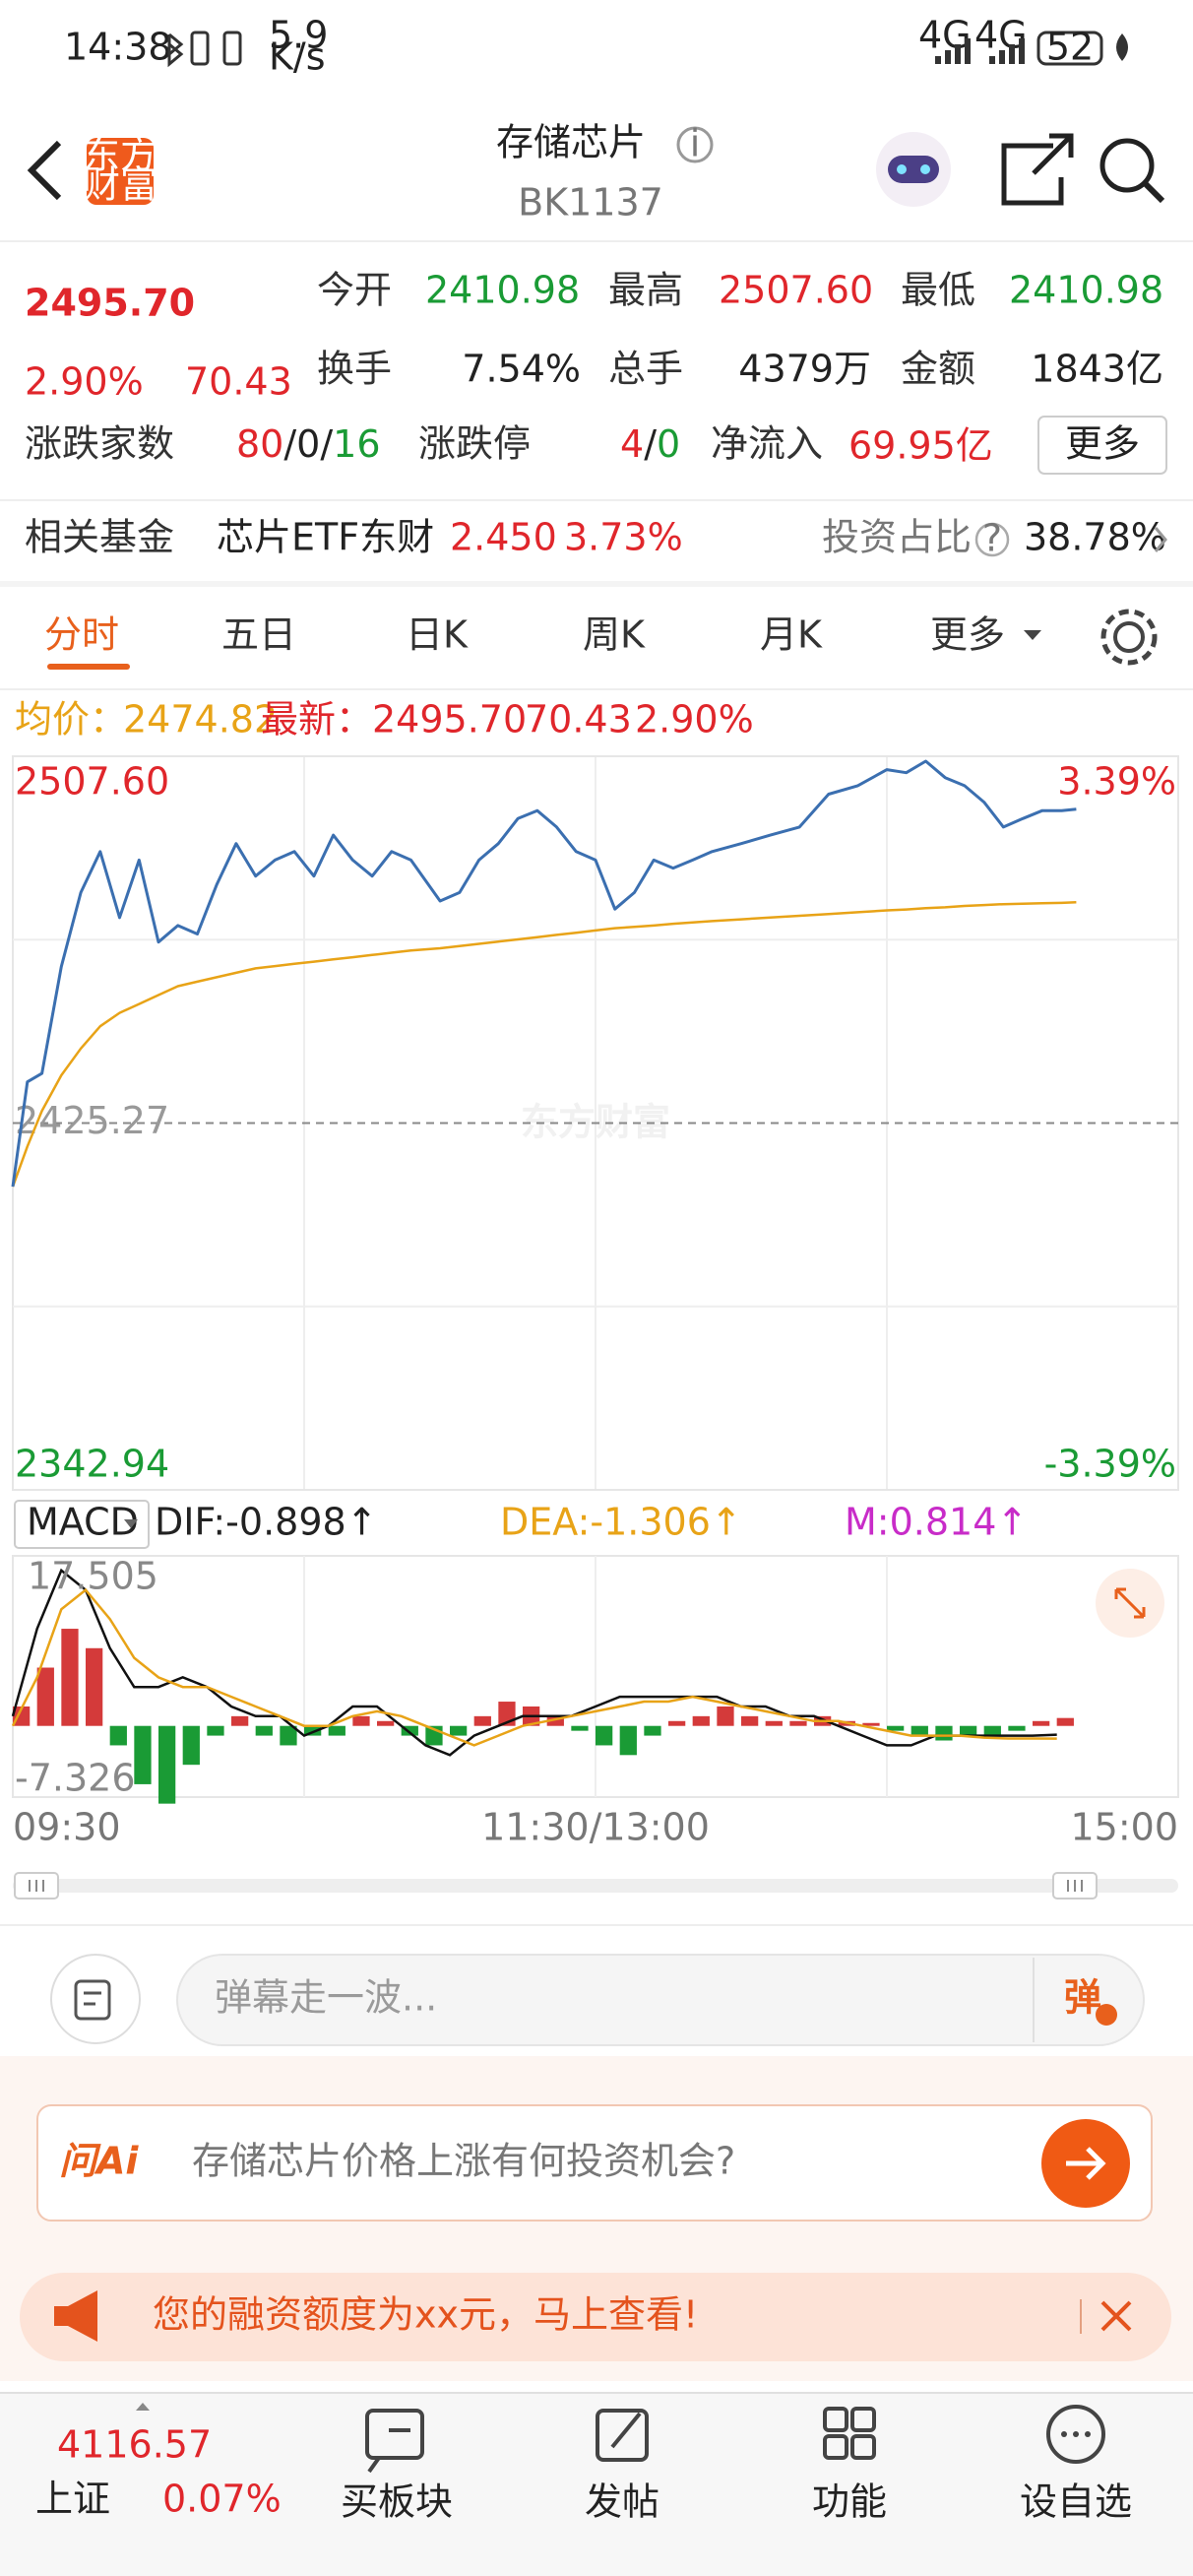  I want to click on ratio-label: 投资占比, so click(897, 537).